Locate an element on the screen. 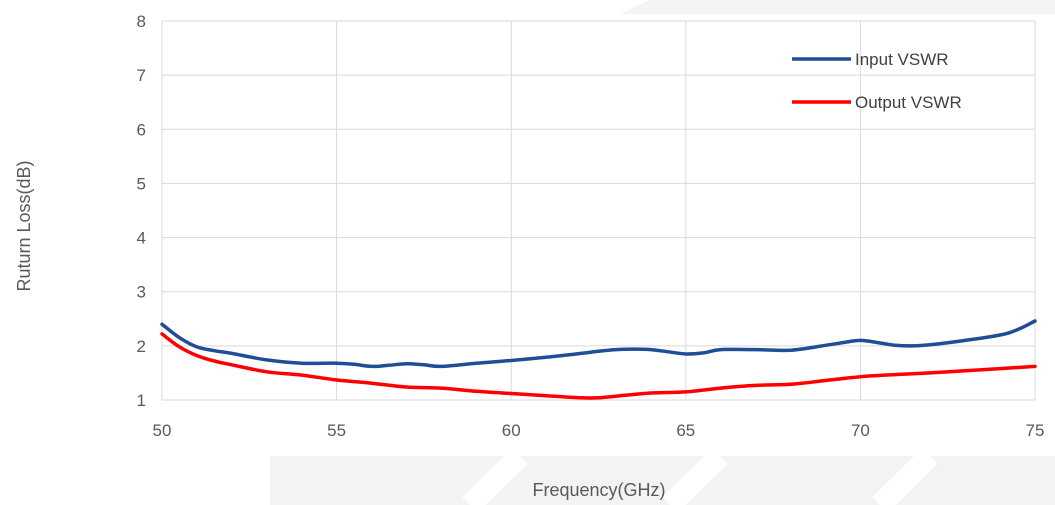  legend-label-input-vswr: Input VSWR is located at coordinates (902, 59).